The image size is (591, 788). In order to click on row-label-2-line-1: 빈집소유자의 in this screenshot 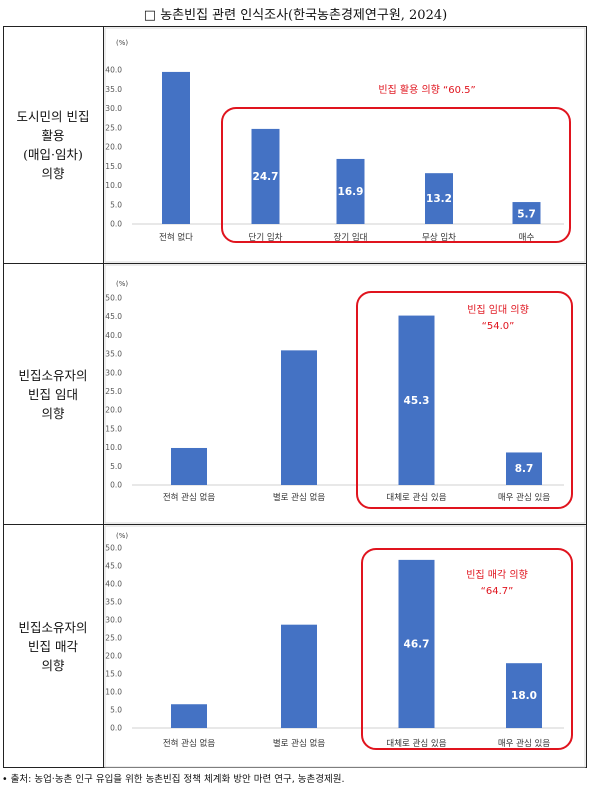, I will do `click(53, 375)`.